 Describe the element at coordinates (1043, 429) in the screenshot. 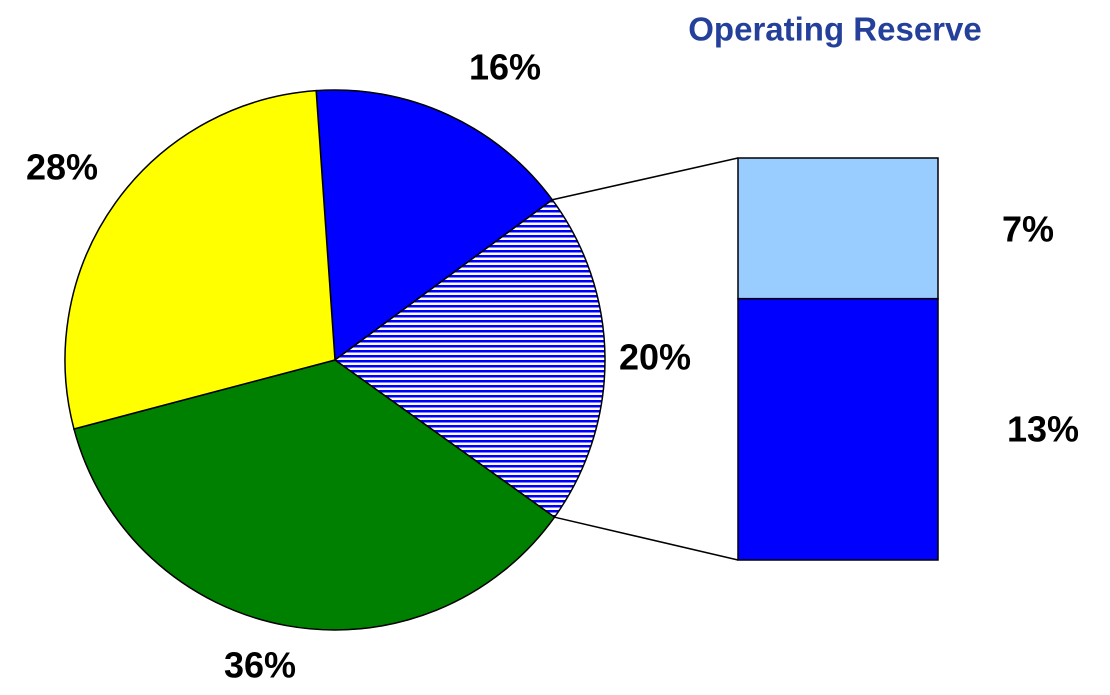

I see `data-label: 13%` at that location.